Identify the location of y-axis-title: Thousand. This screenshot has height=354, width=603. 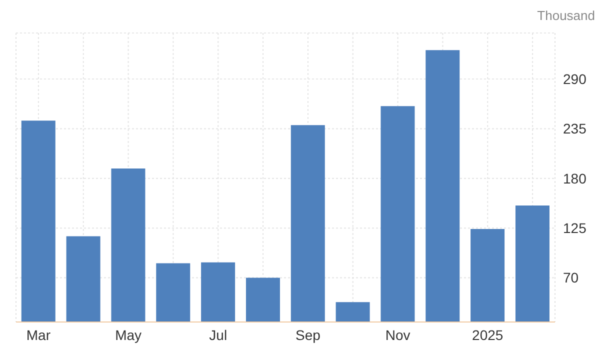
(566, 15).